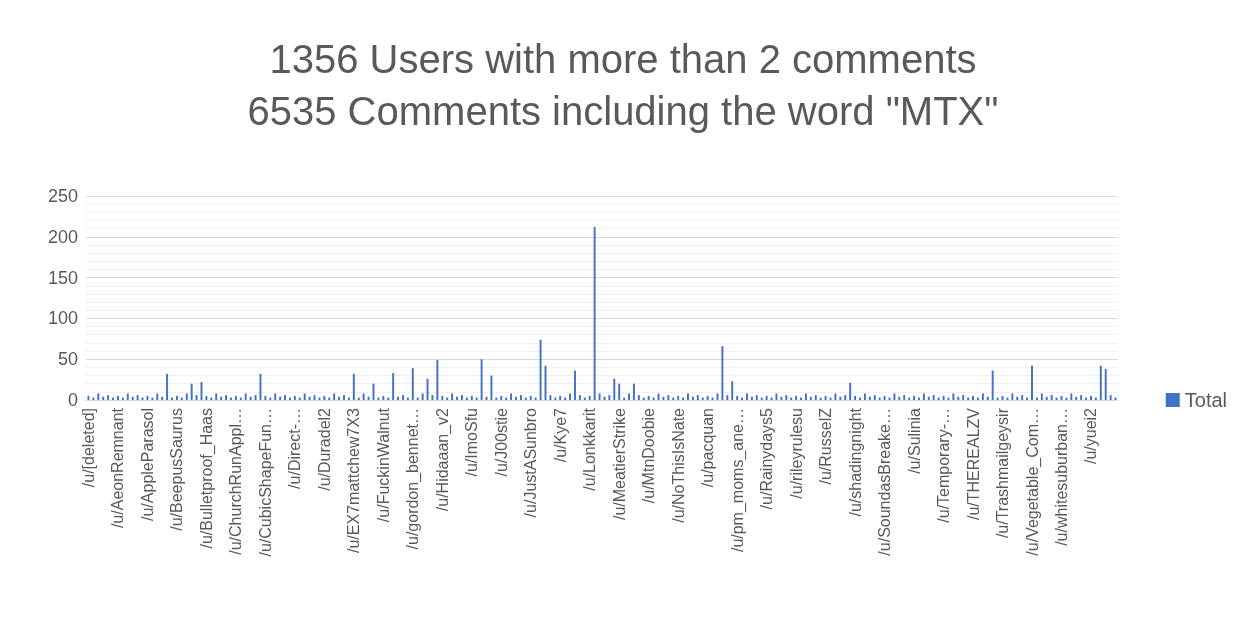 Image resolution: width=1246 pixels, height=628 pixels. Describe the element at coordinates (826, 446) in the screenshot. I see `x-tick-label: /u/RusselZ` at that location.